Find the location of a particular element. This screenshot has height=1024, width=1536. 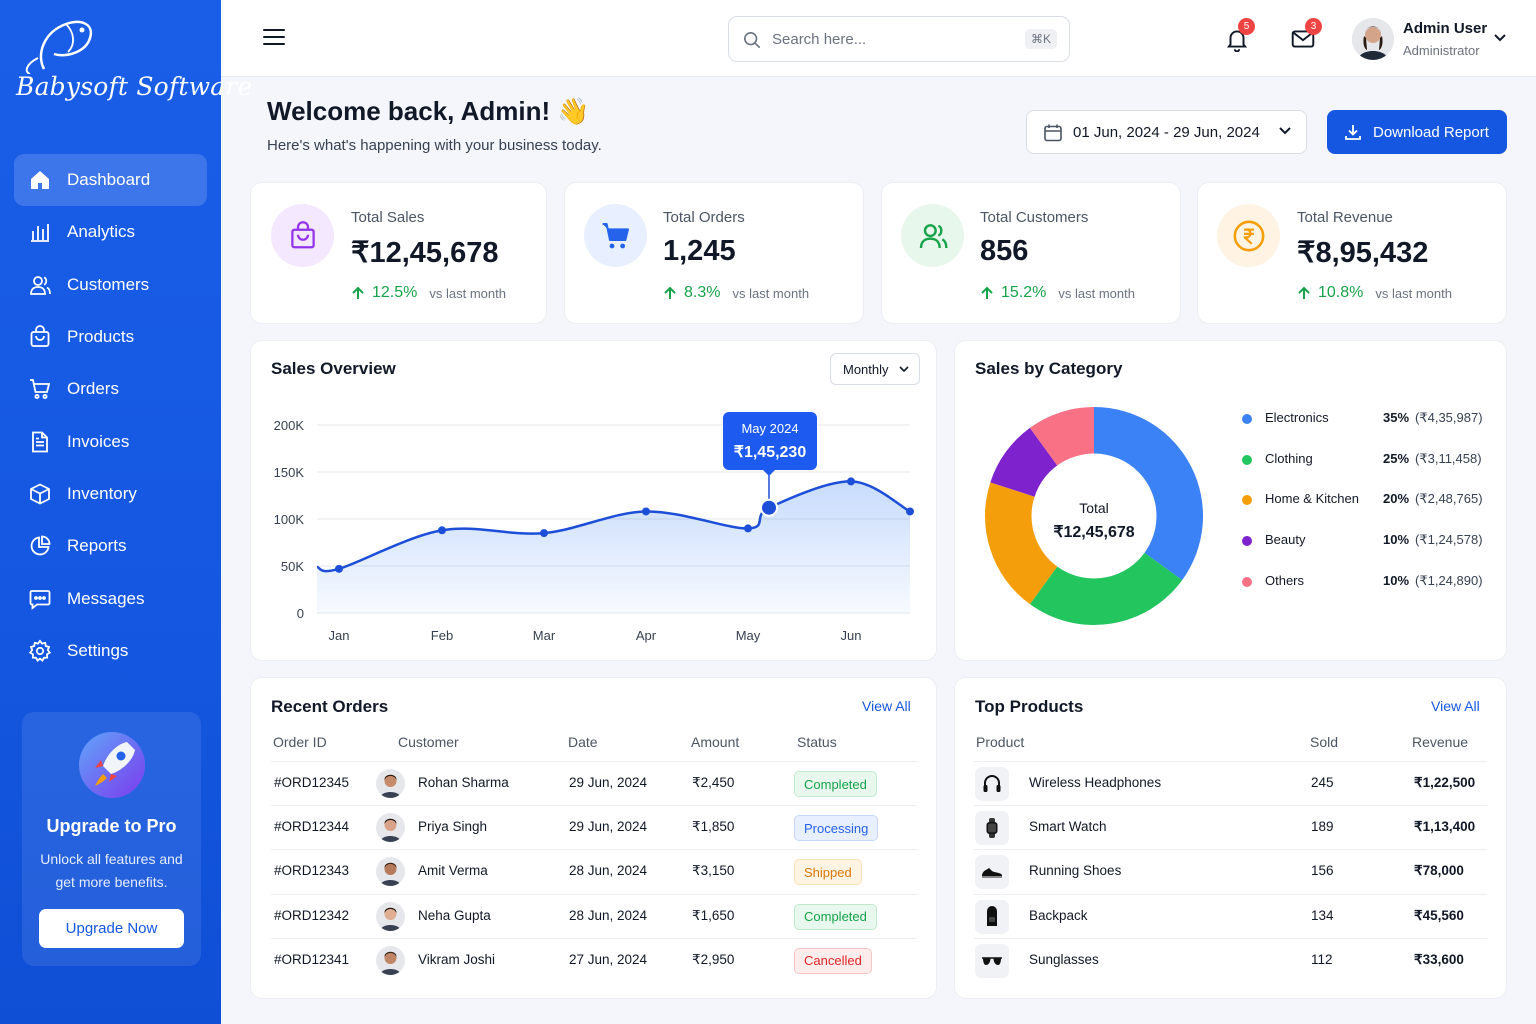

order-id: #ORD12342 is located at coordinates (312, 915).